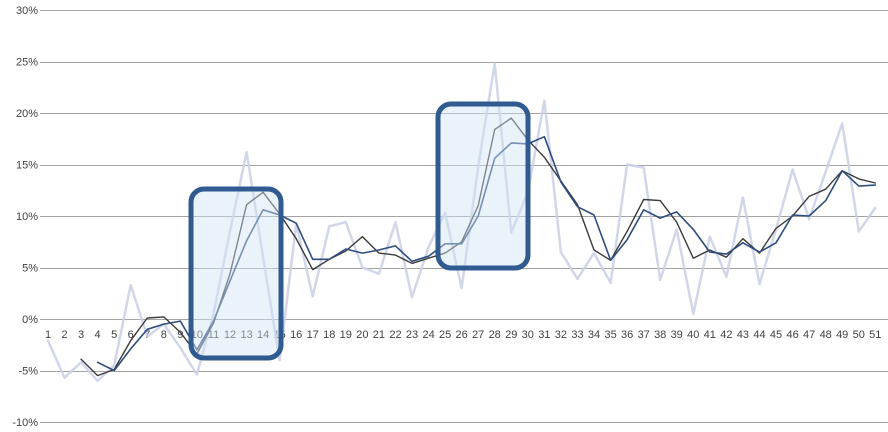 The image size is (888, 432). What do you see at coordinates (28, 372) in the screenshot?
I see `y-tick-label--5%: -5%` at bounding box center [28, 372].